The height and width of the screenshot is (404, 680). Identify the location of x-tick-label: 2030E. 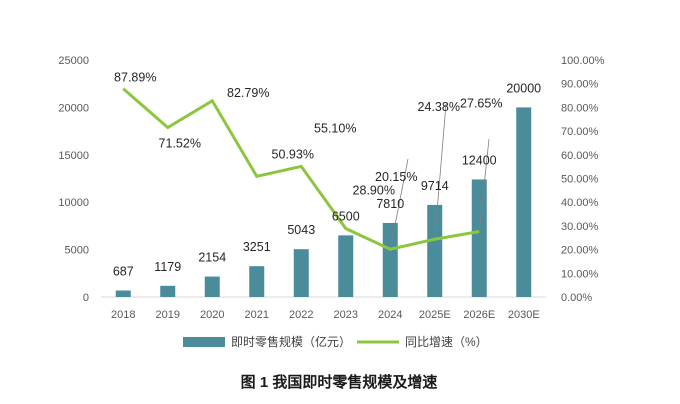
(524, 315).